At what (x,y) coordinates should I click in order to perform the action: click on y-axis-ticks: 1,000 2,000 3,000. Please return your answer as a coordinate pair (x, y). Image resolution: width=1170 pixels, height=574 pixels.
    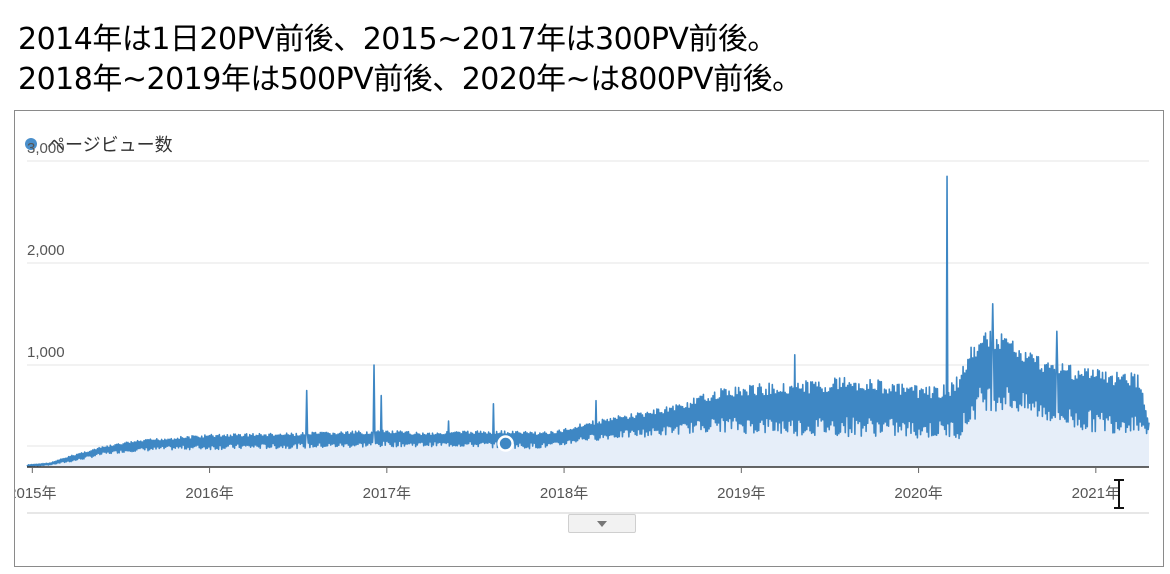
    Looking at the image, I should click on (46, 250).